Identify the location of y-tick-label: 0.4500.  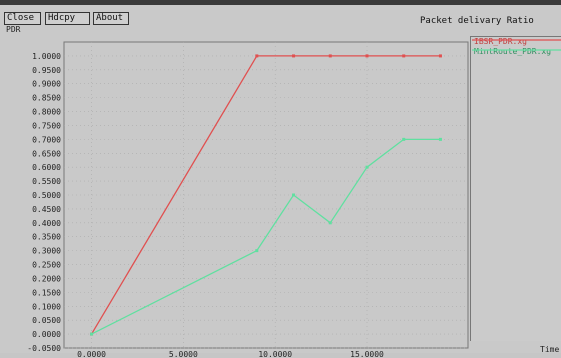
(46, 209).